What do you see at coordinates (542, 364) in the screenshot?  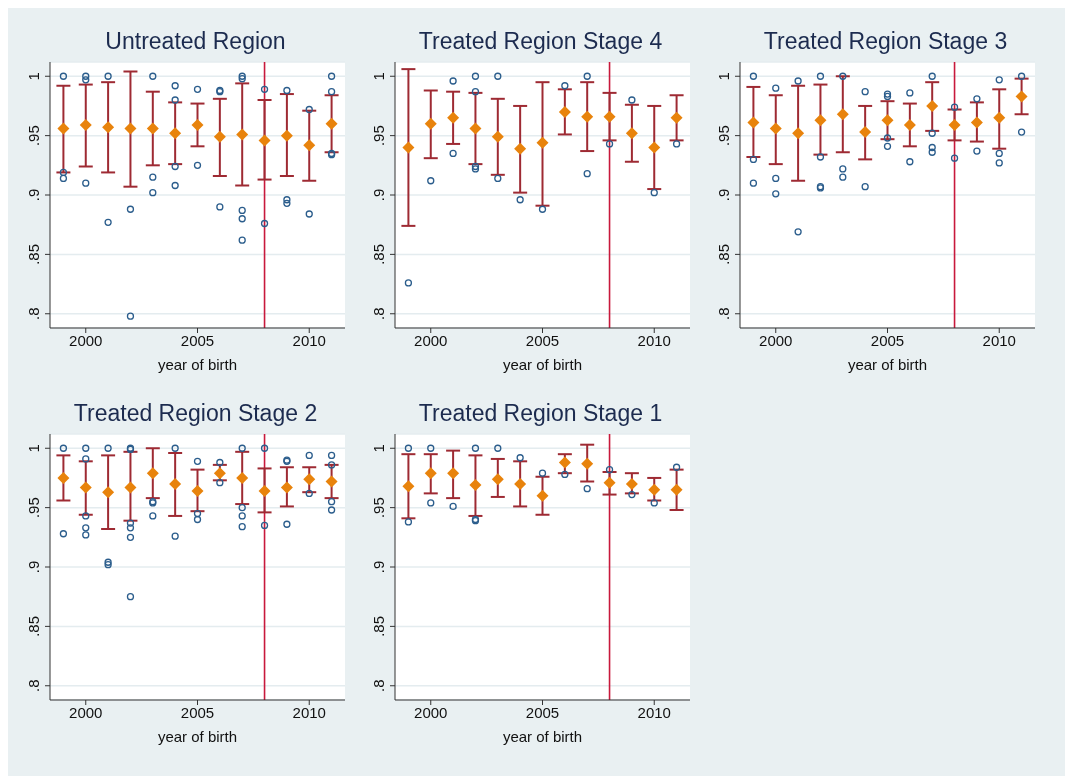 I see `x-axis-title: year of birth` at bounding box center [542, 364].